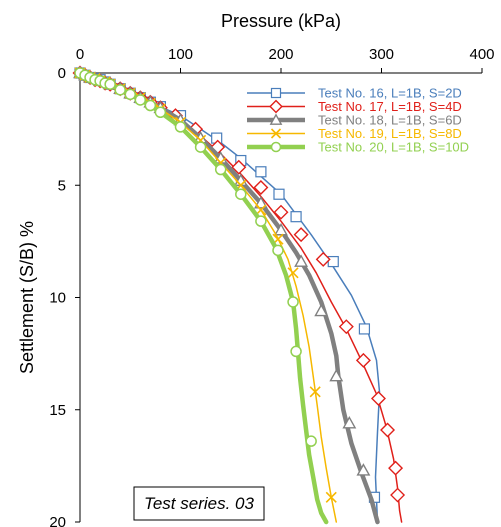 This screenshot has width=501, height=527. I want to click on legend-item: Test No. 20, L=1B, S=10D, so click(358, 147).